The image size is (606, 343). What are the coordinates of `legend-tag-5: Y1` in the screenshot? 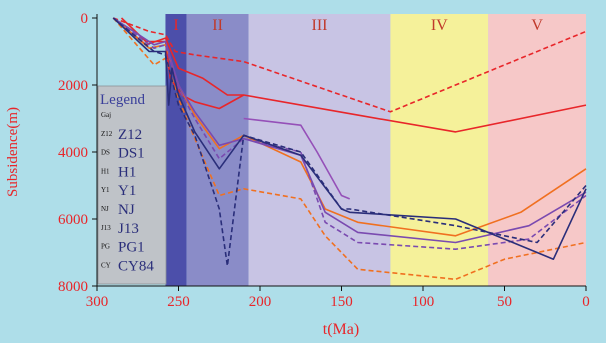 It's located at (105, 190).